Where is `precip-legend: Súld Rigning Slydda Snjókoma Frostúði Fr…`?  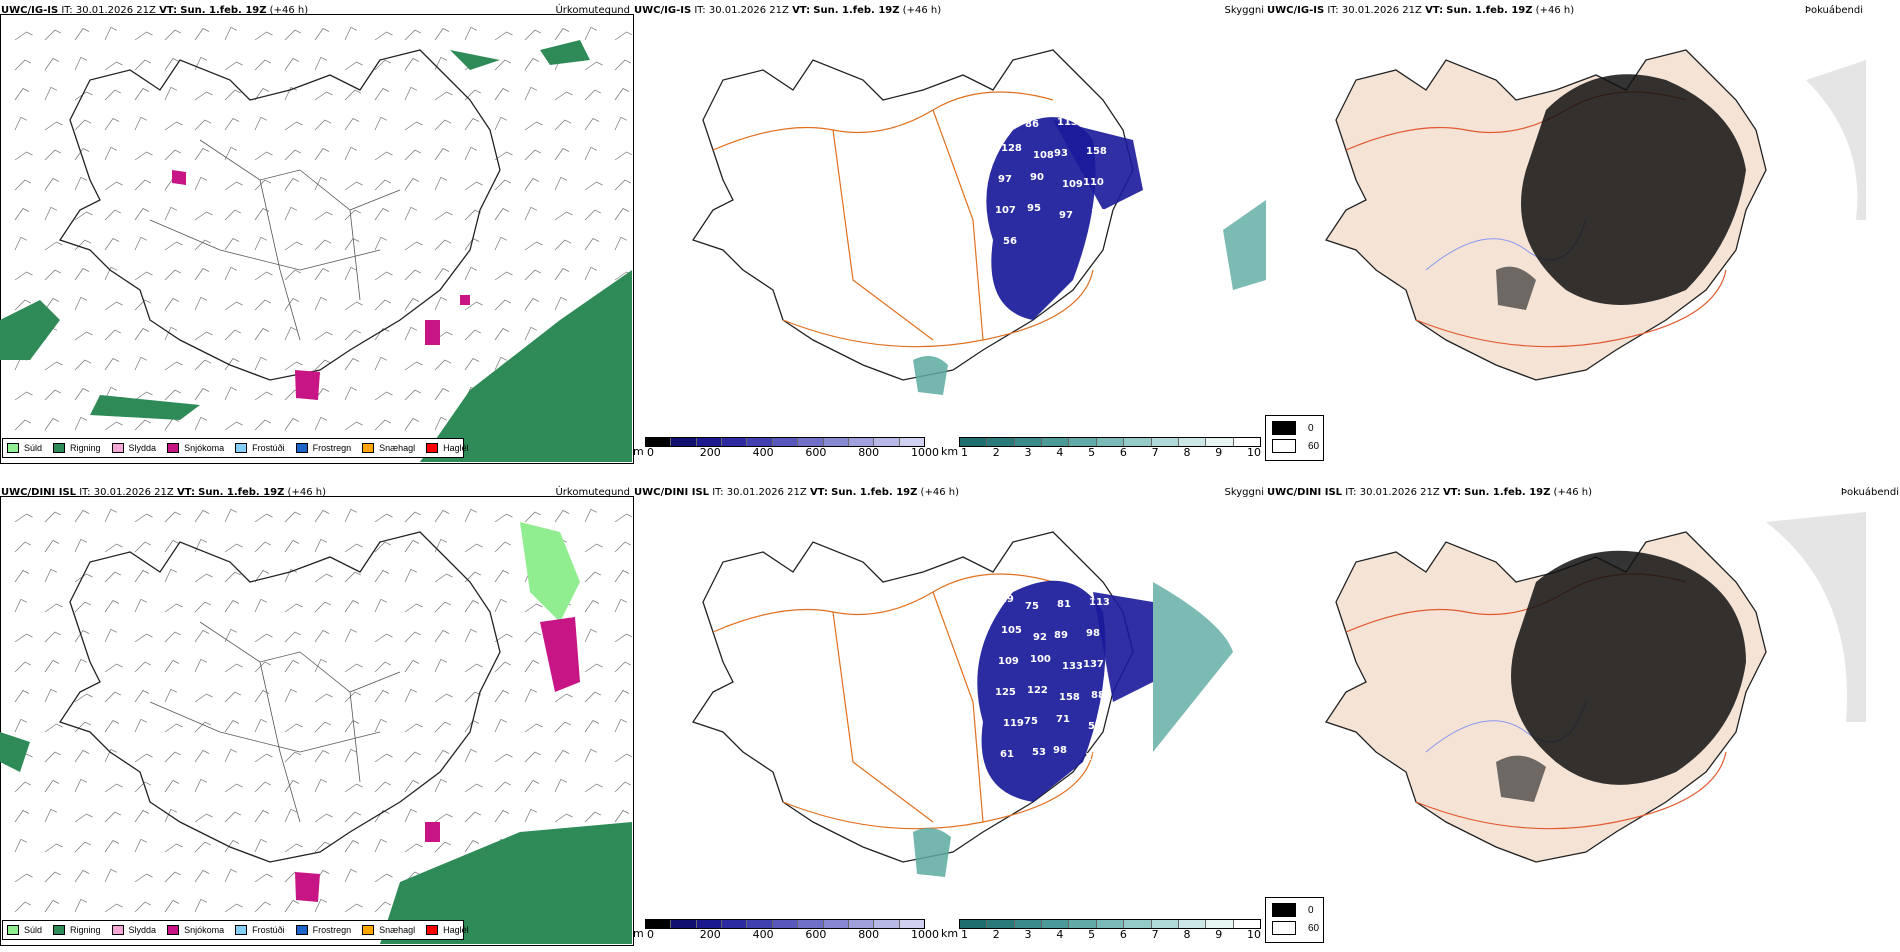 precip-legend: Súld Rigning Slydda Snjókoma Frostúði Fr… is located at coordinates (235, 448).